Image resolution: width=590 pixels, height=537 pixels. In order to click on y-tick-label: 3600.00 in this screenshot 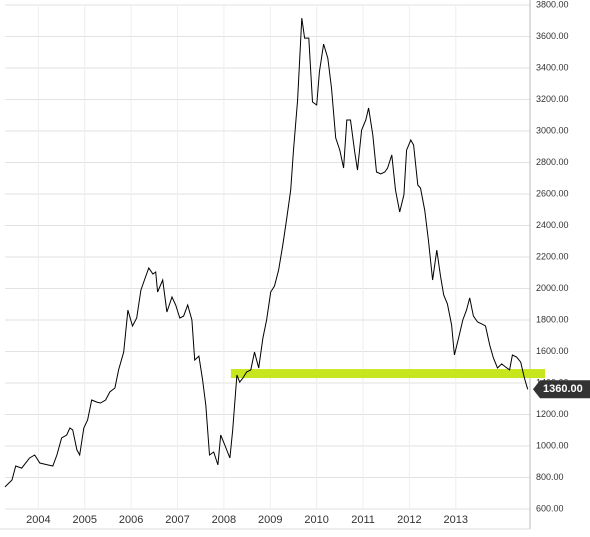, I will do `click(552, 36)`.